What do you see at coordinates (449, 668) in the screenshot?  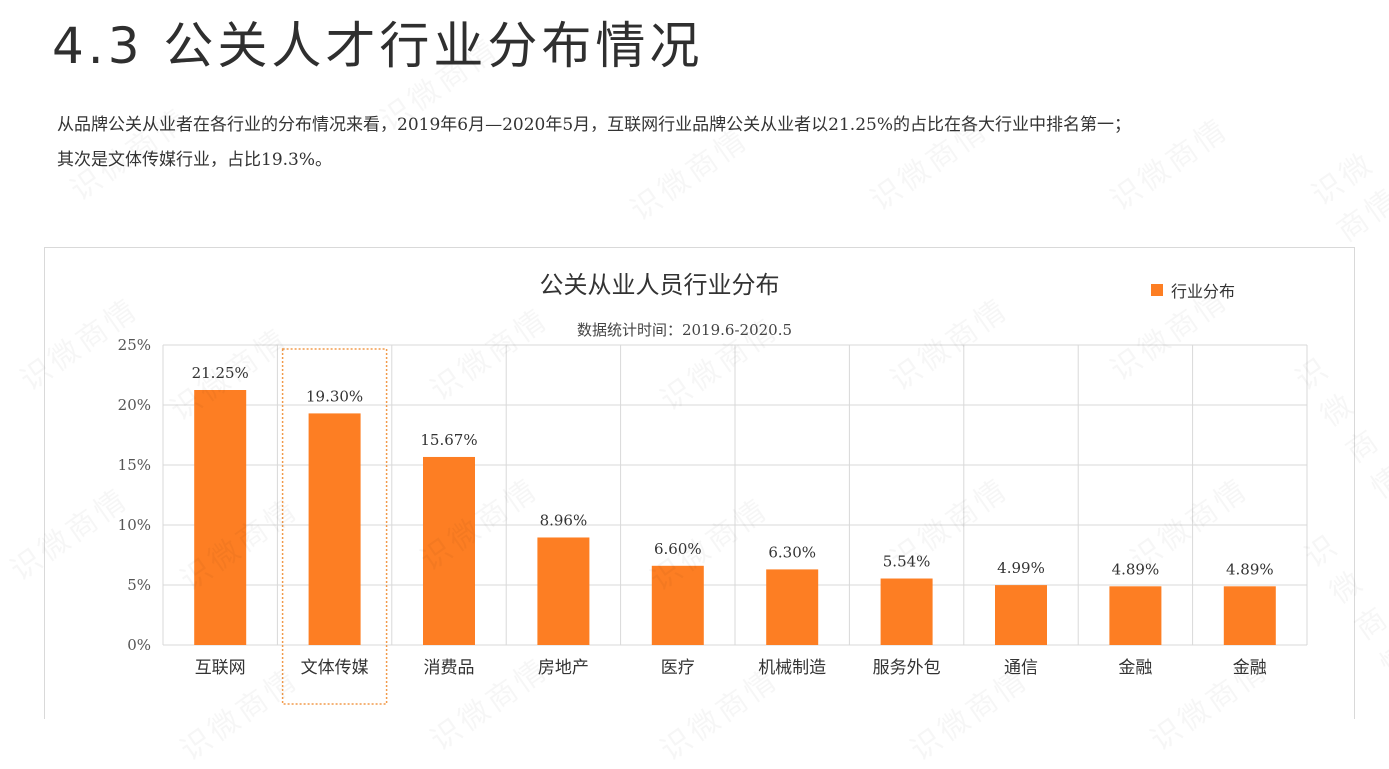 I see `category-label: 消费品` at bounding box center [449, 668].